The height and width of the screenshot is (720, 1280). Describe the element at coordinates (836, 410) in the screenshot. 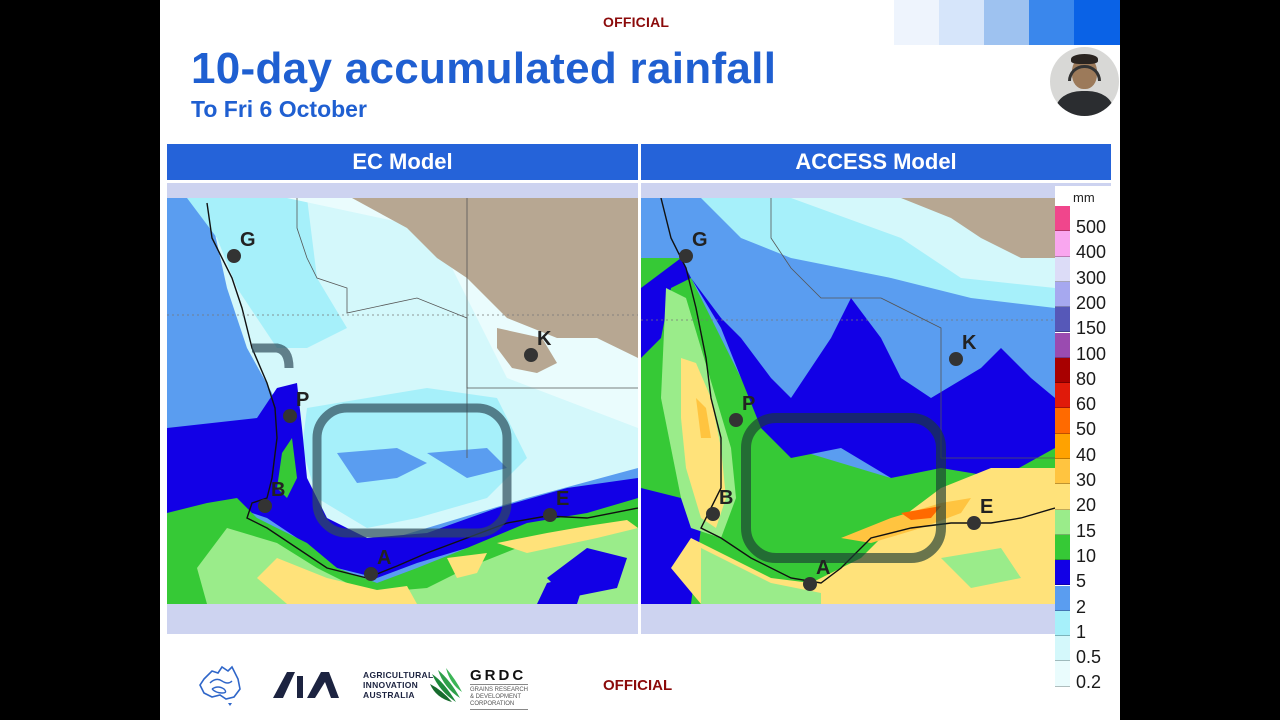

I see `access-map-markers: G K P B E A` at that location.